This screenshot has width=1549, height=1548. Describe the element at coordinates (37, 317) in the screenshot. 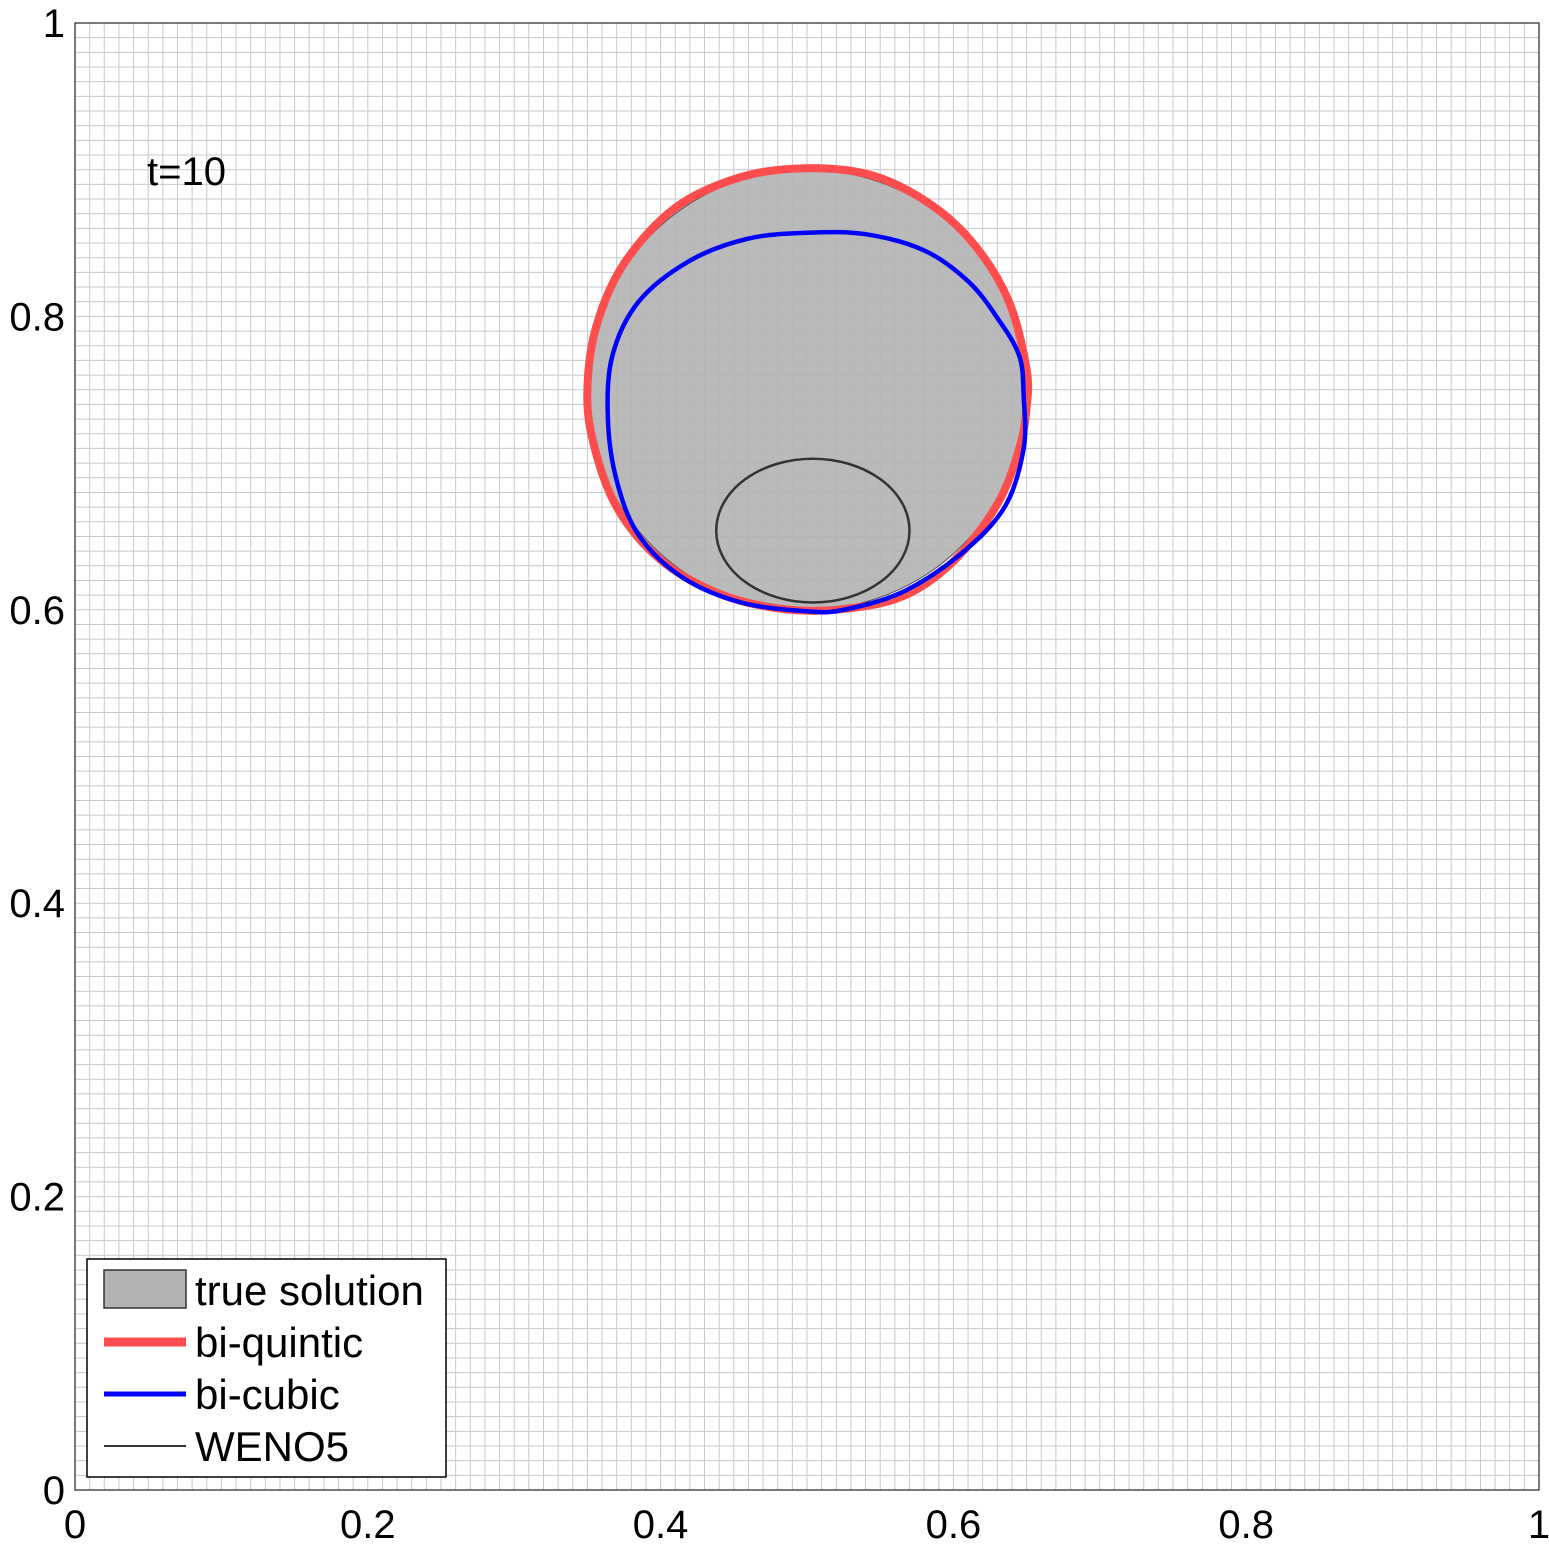

I see `y-tick-label: 0.8` at that location.